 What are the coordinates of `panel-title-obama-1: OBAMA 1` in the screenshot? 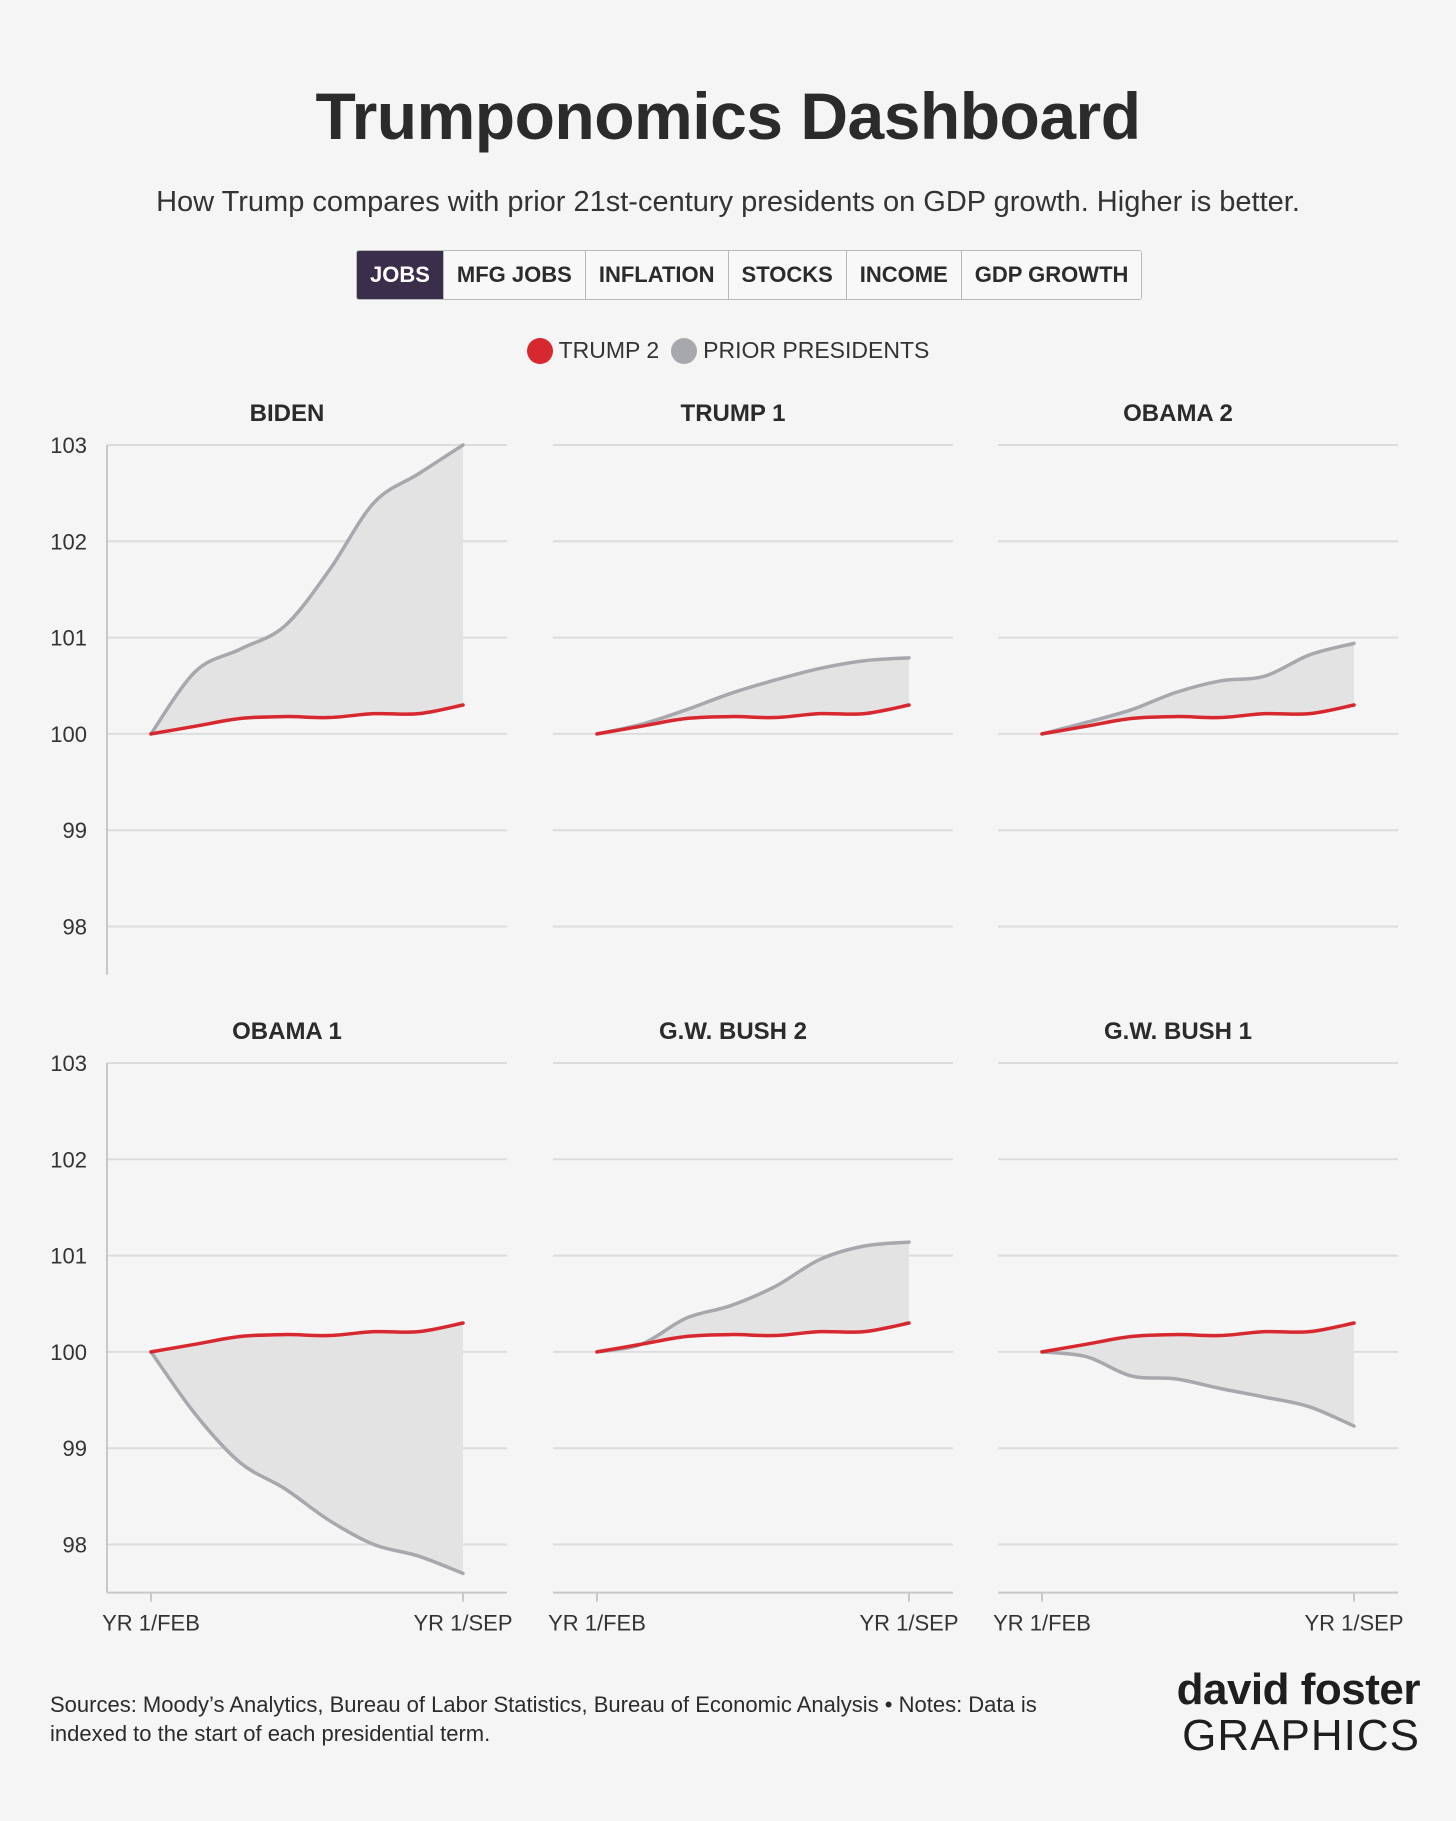 It's located at (287, 1031).